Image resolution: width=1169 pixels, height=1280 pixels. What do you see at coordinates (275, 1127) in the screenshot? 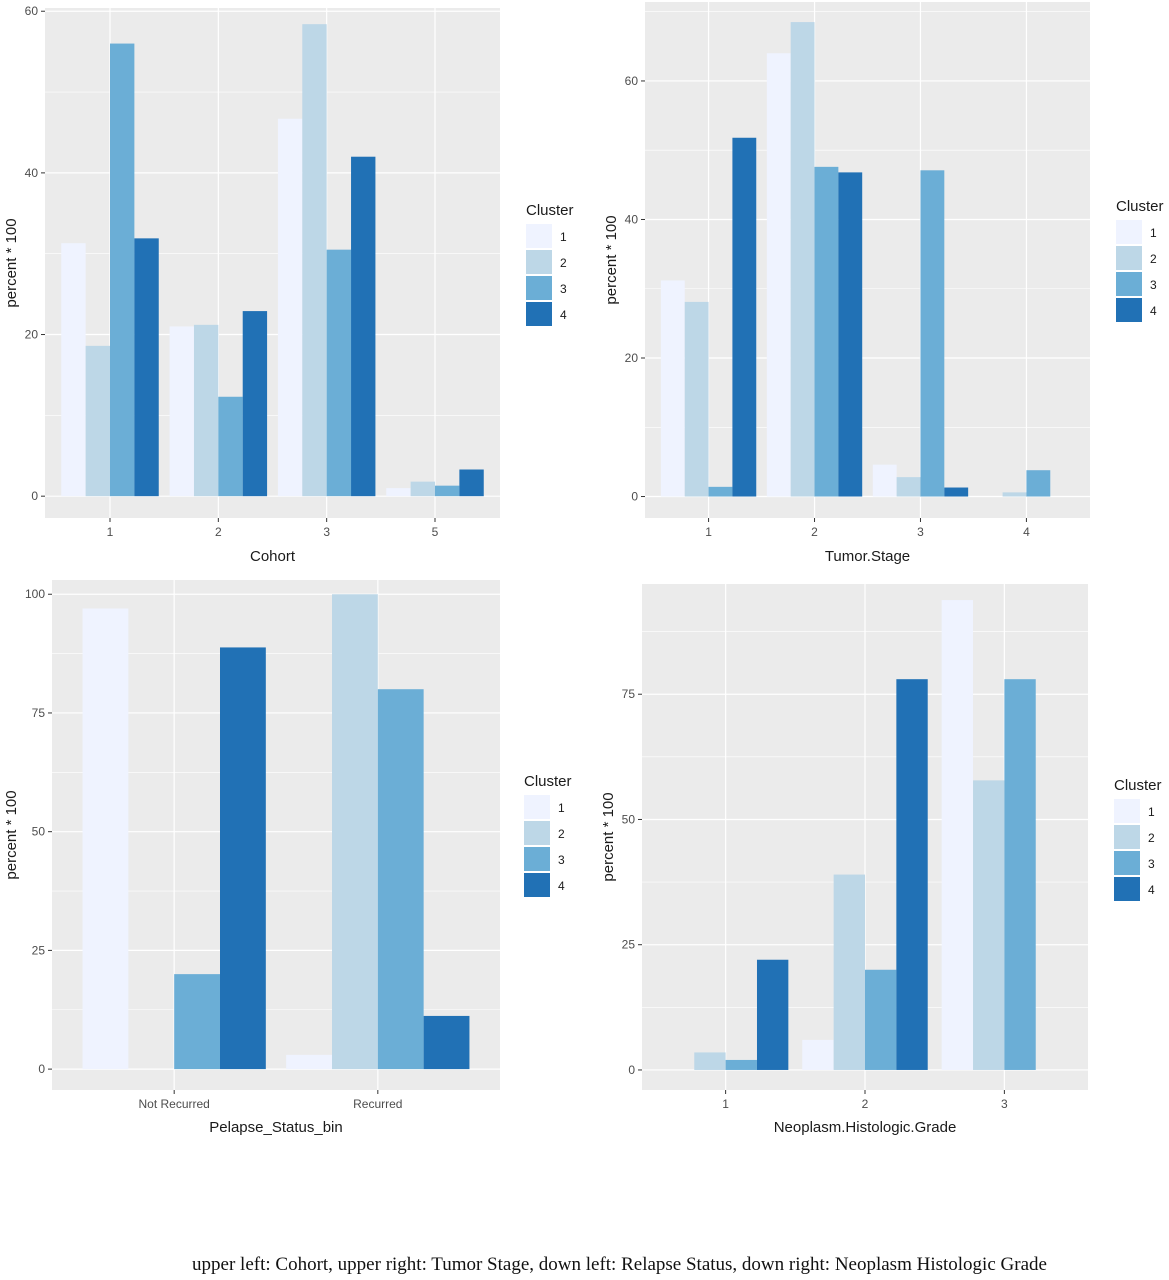
I see `x-axis-title: Pelapse_Status_bin` at bounding box center [275, 1127].